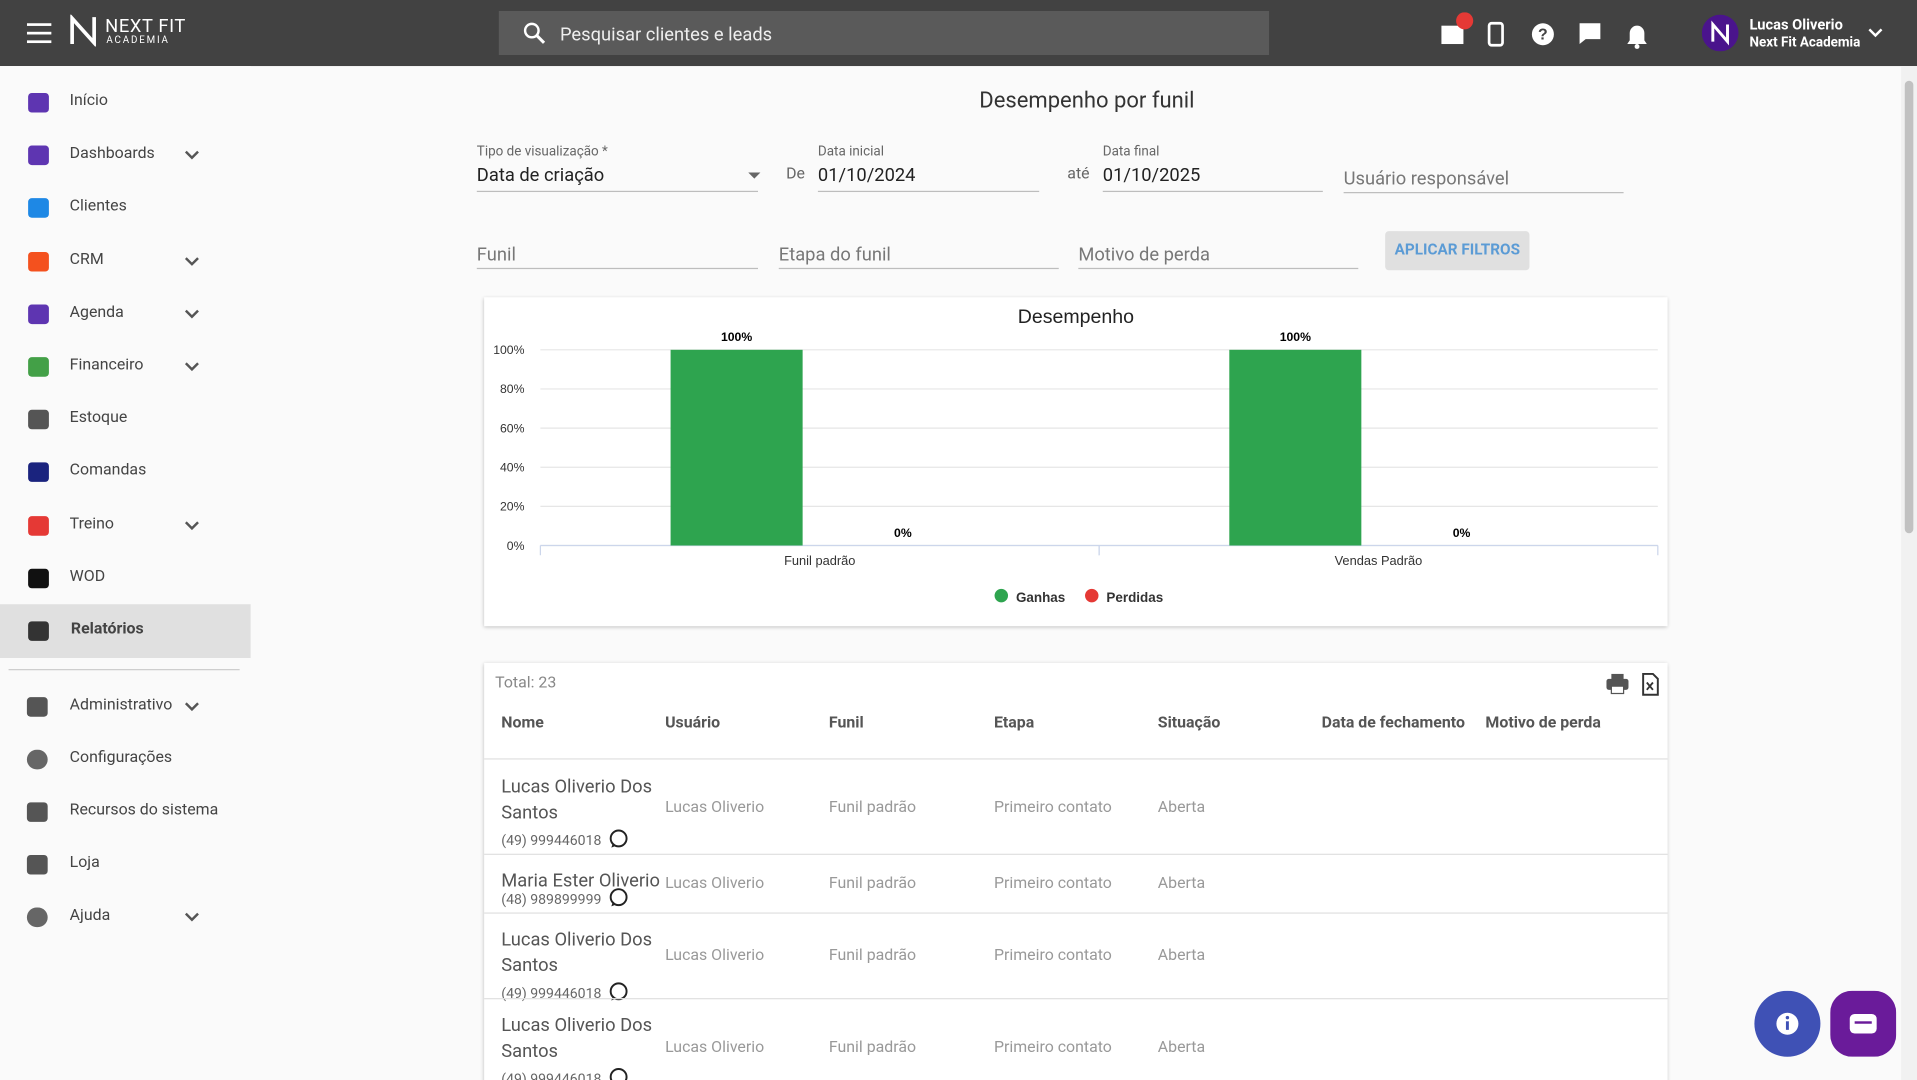 This screenshot has height=1080, width=1917. What do you see at coordinates (736, 337) in the screenshot?
I see `data-label: 100%` at bounding box center [736, 337].